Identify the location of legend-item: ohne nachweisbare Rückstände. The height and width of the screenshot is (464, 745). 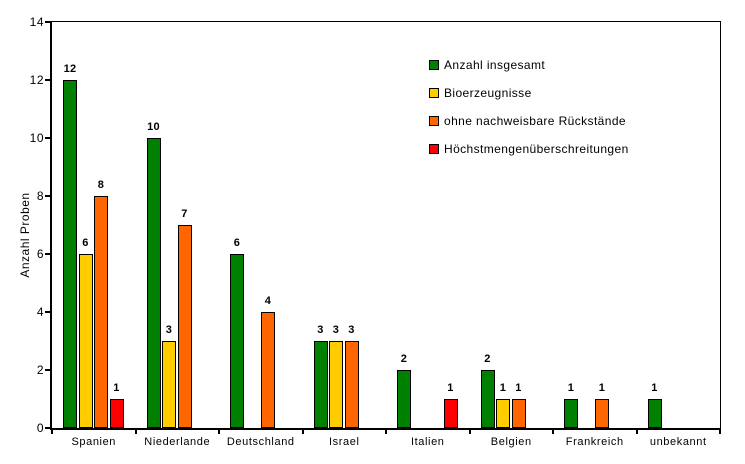
(529, 121).